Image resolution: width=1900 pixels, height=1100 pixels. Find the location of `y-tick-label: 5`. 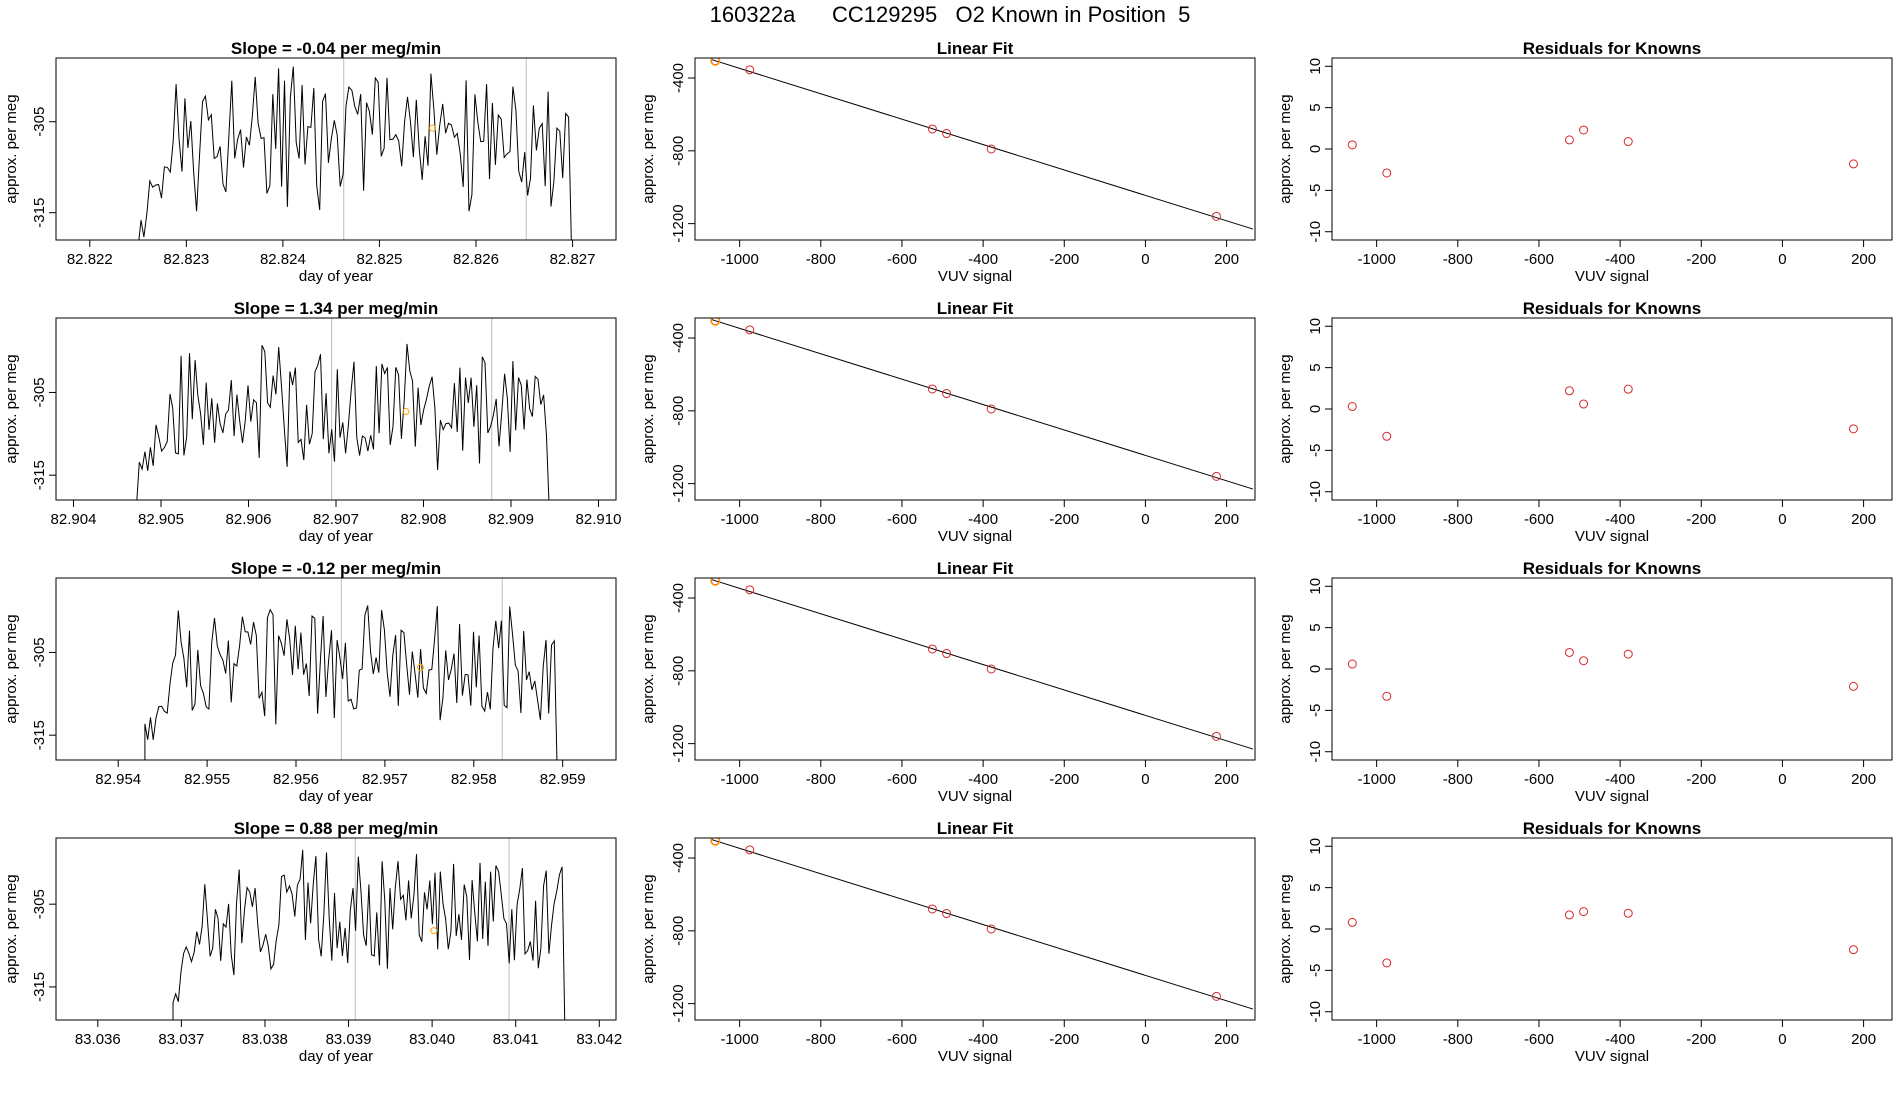

y-tick-label: 5 is located at coordinates (1315, 367).